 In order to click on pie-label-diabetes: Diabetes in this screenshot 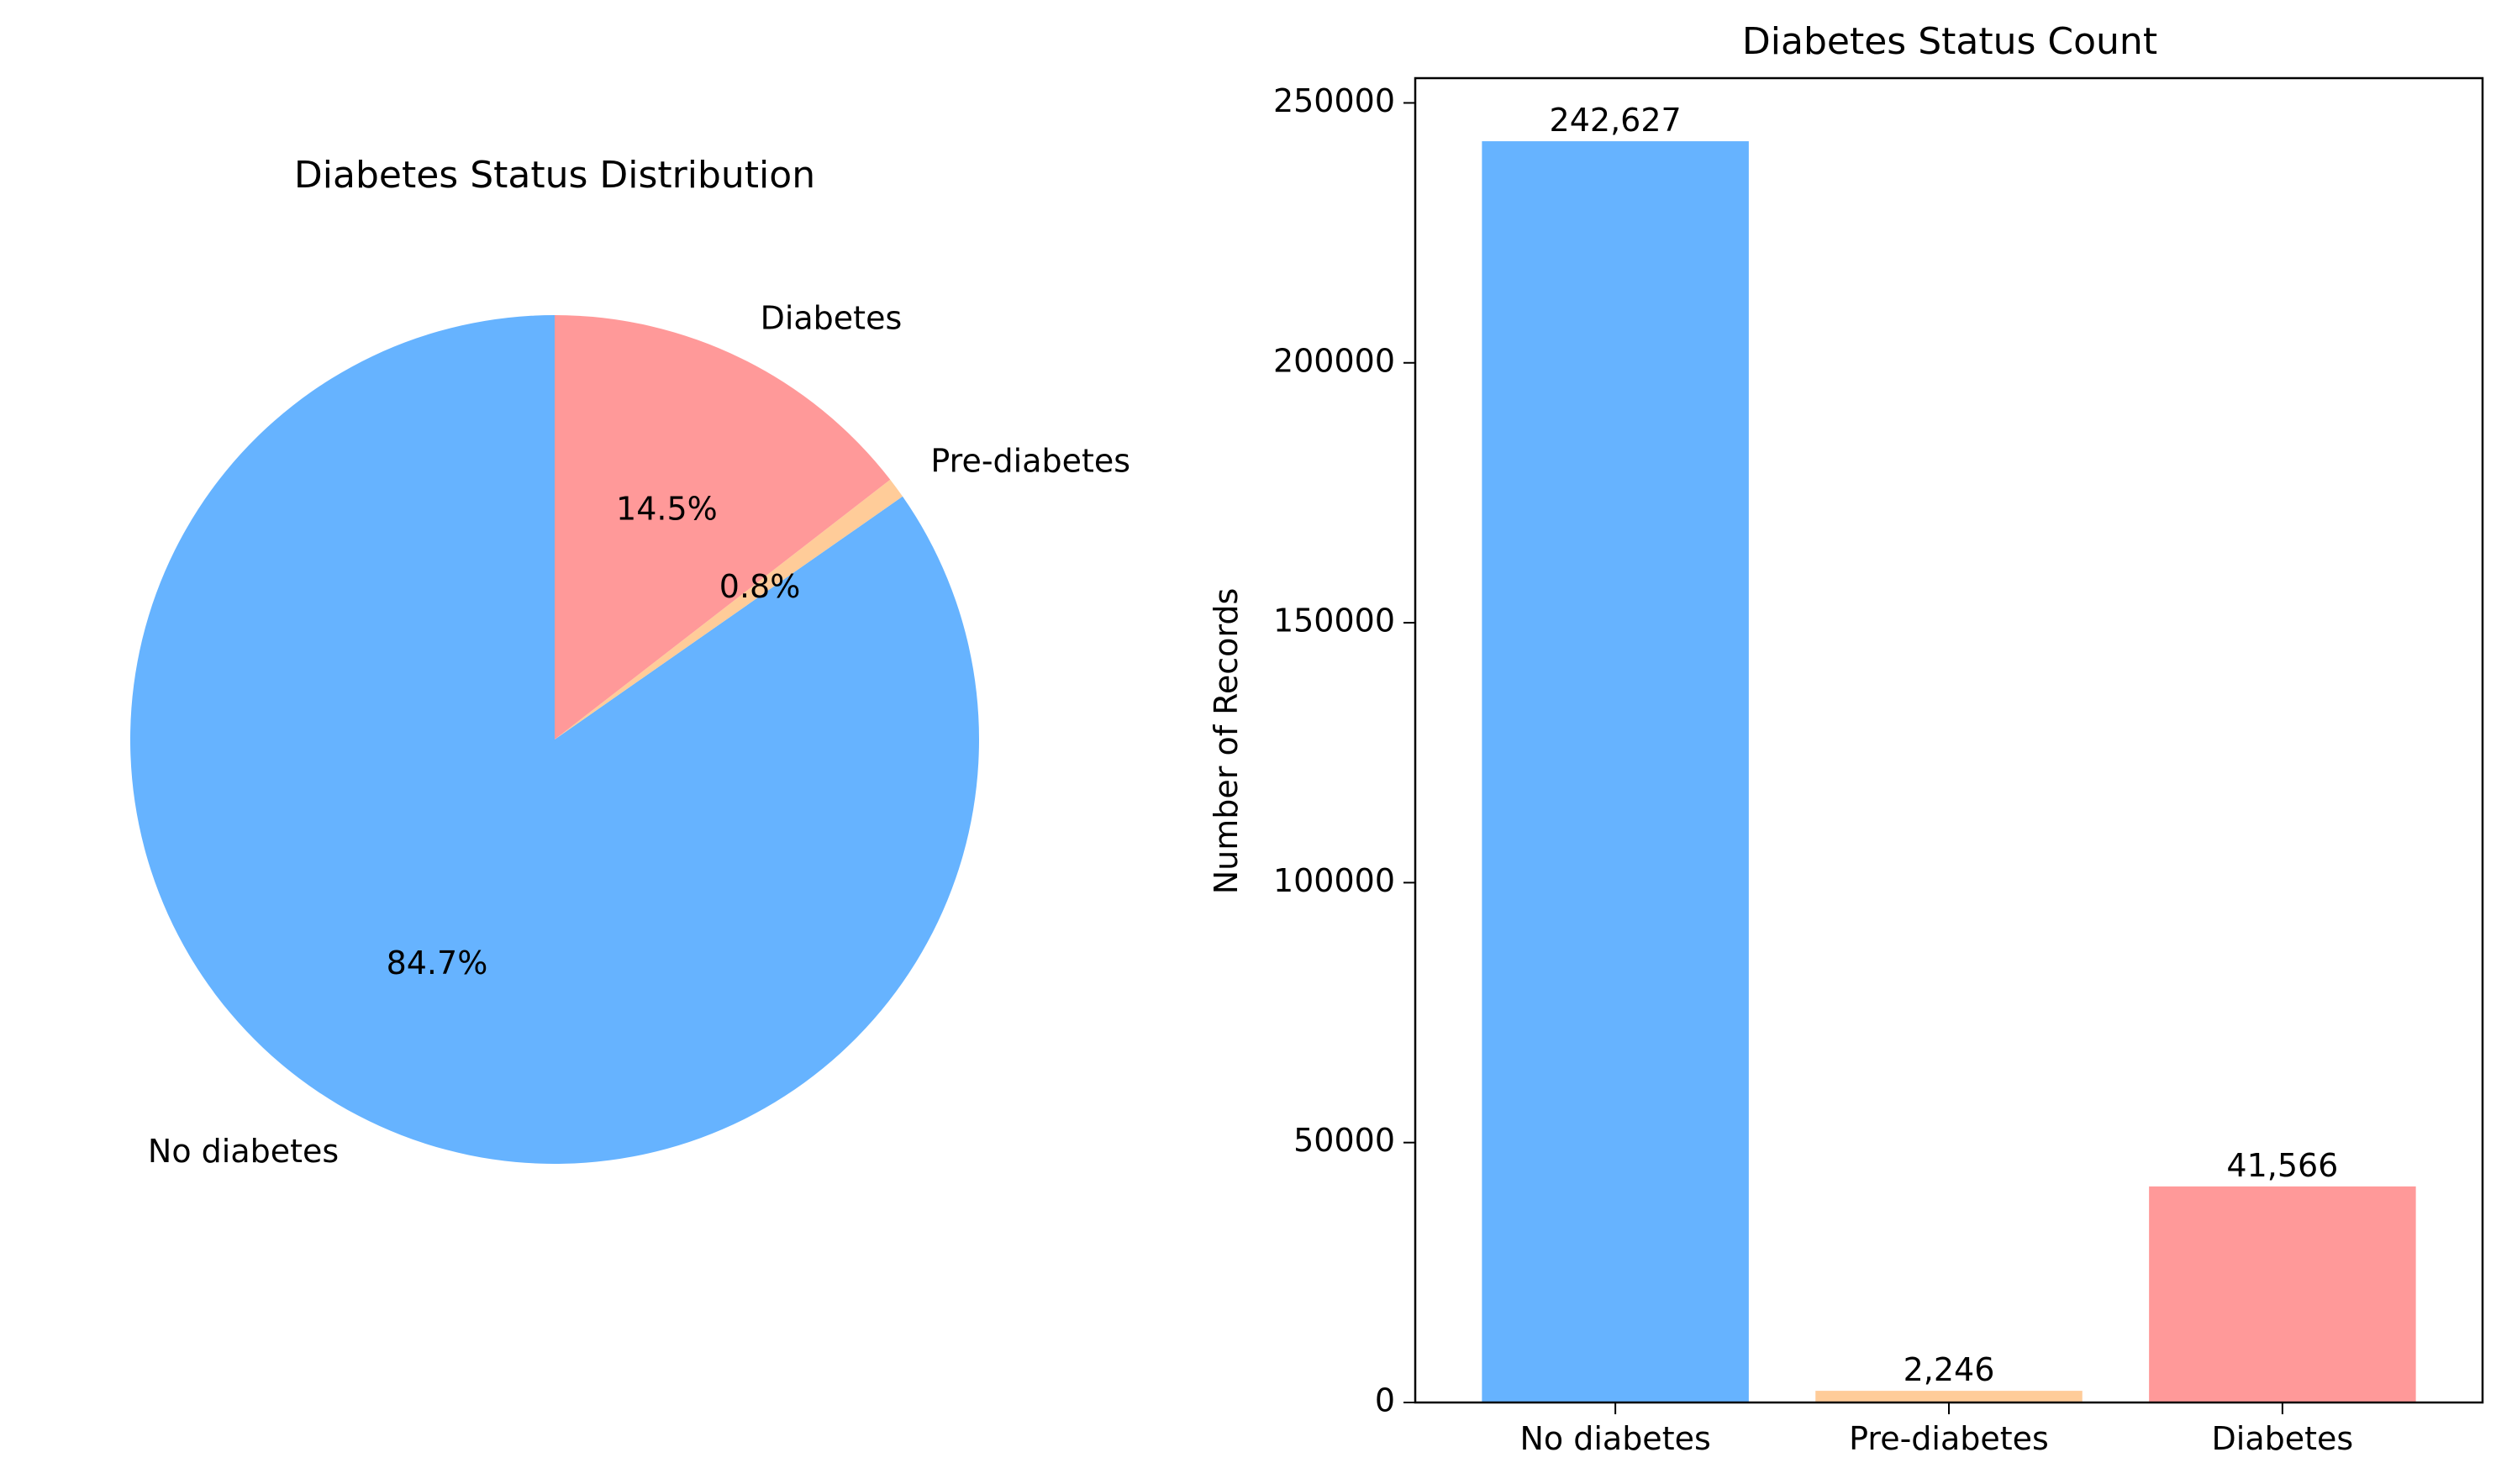, I will do `click(832, 319)`.